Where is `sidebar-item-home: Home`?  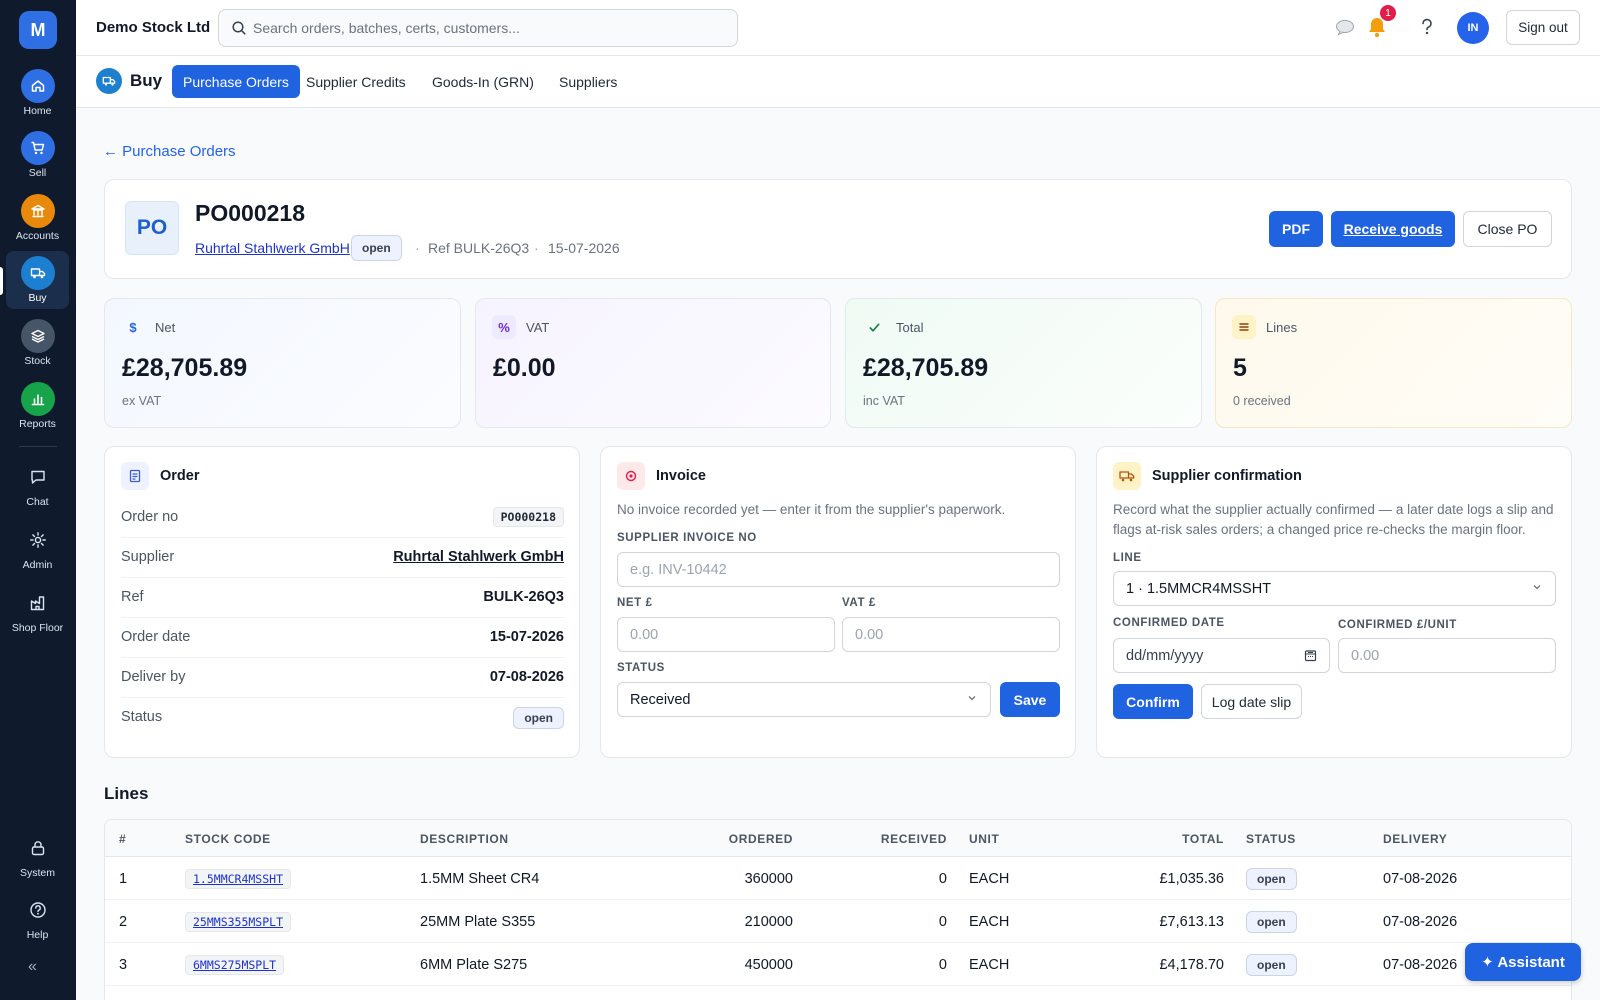 sidebar-item-home: Home is located at coordinates (37, 93).